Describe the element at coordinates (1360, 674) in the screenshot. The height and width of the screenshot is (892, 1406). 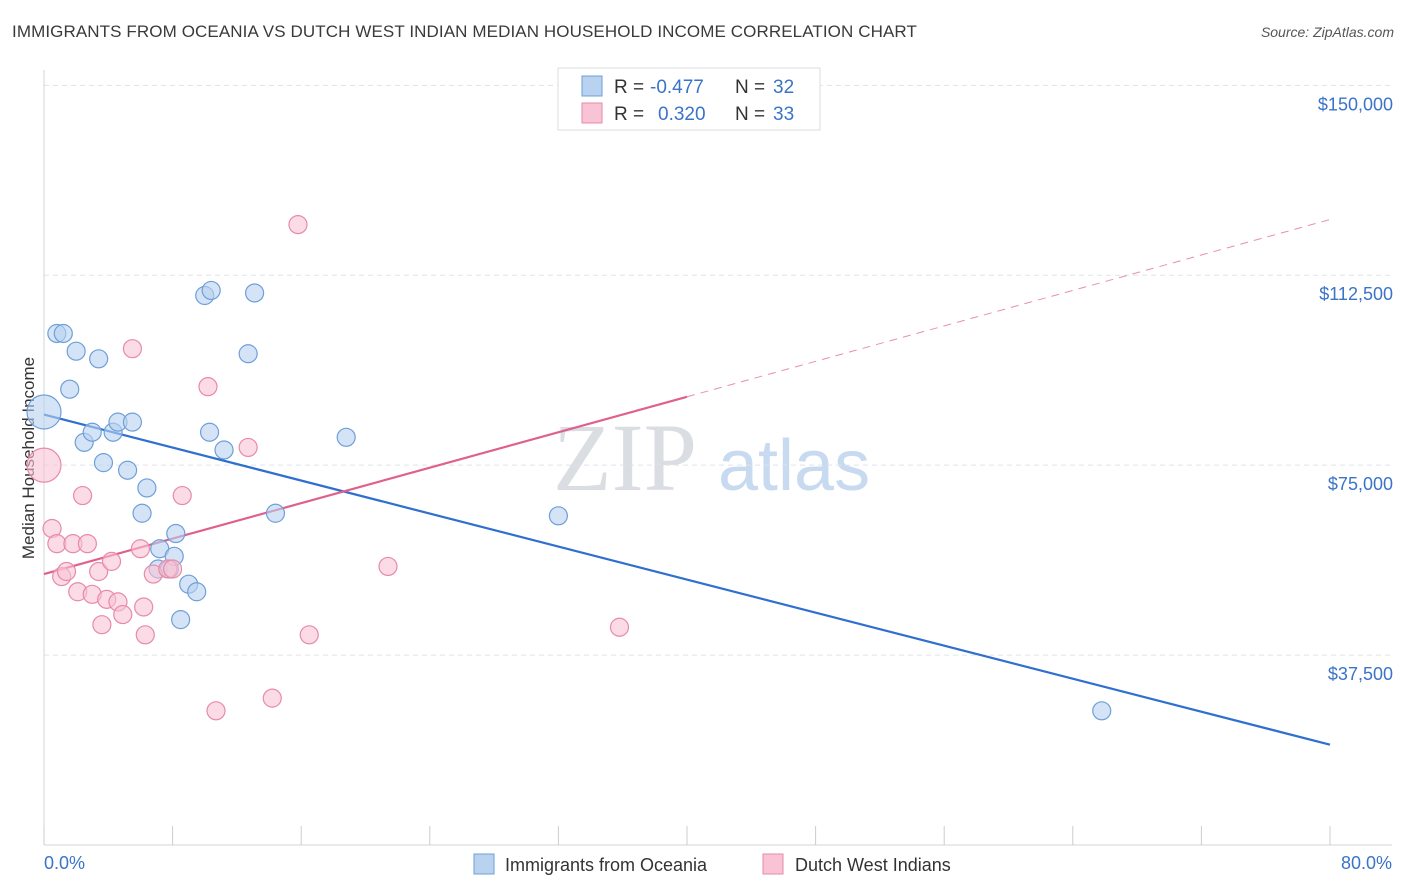
I see `y-tick-label: $37,500` at that location.